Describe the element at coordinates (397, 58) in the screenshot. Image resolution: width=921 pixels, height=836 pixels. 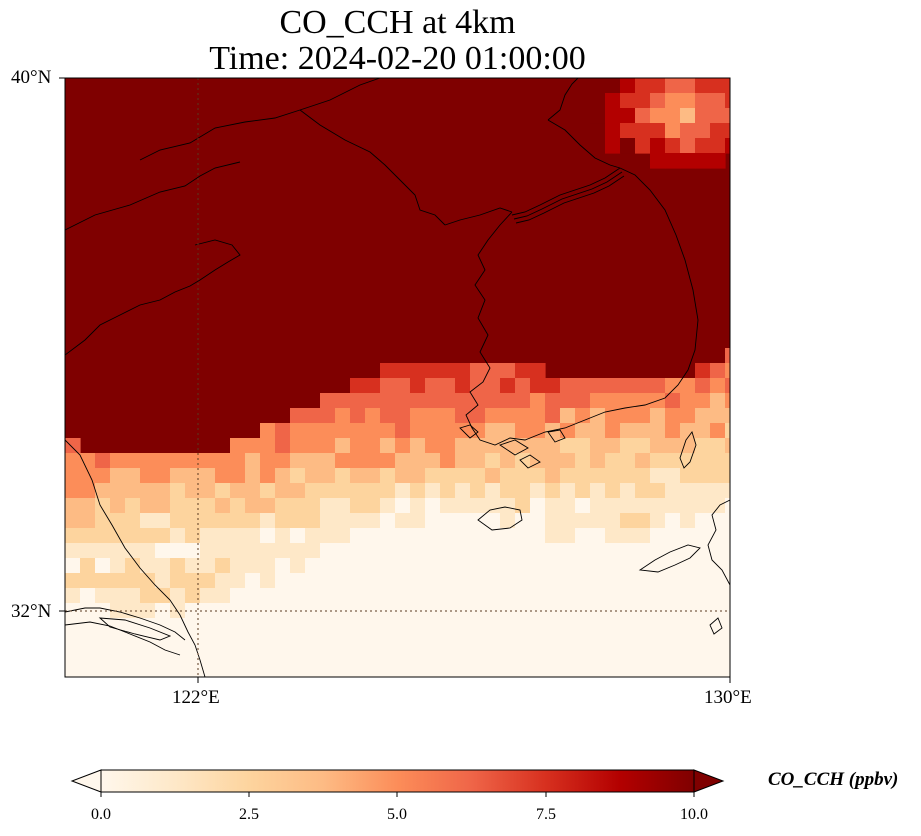
I see `map-title-line2: Time: 2024-02-20 01:00:00` at that location.